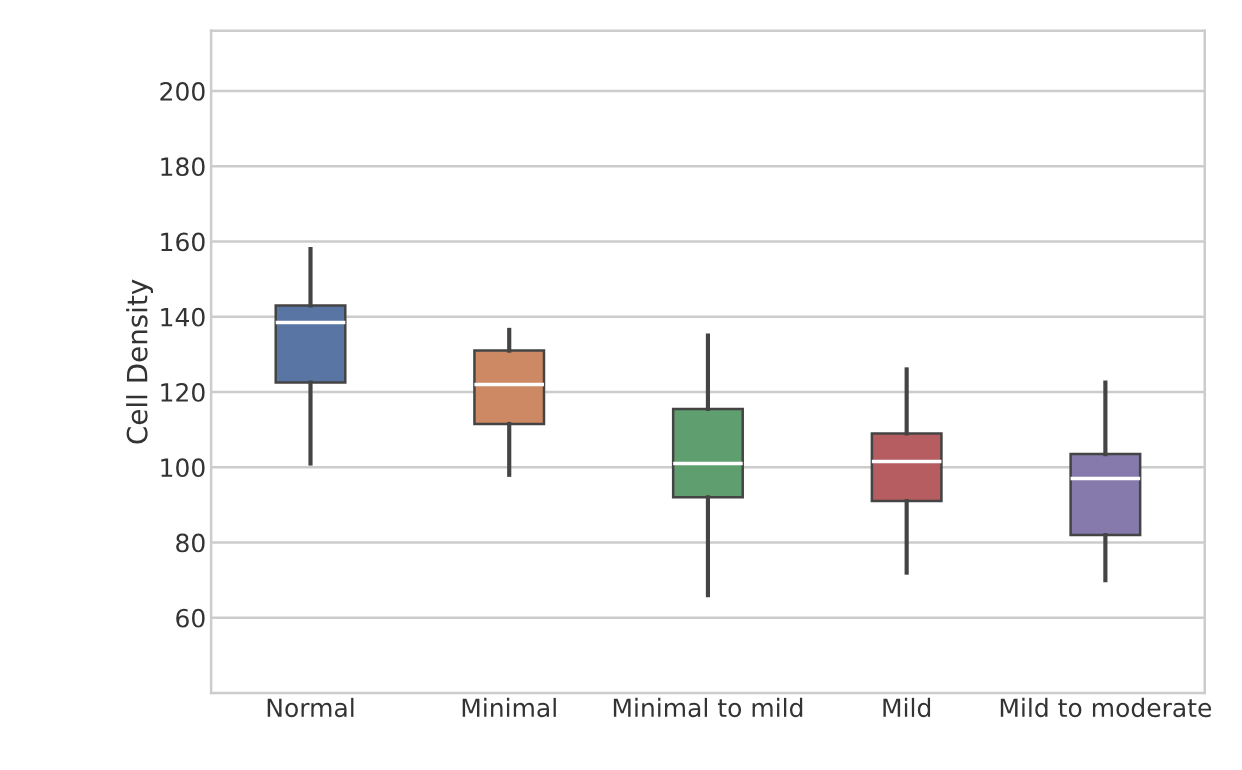 The image size is (1242, 770). Describe the element at coordinates (708, 707) in the screenshot. I see `x-tick-label: Minimal to mild` at that location.